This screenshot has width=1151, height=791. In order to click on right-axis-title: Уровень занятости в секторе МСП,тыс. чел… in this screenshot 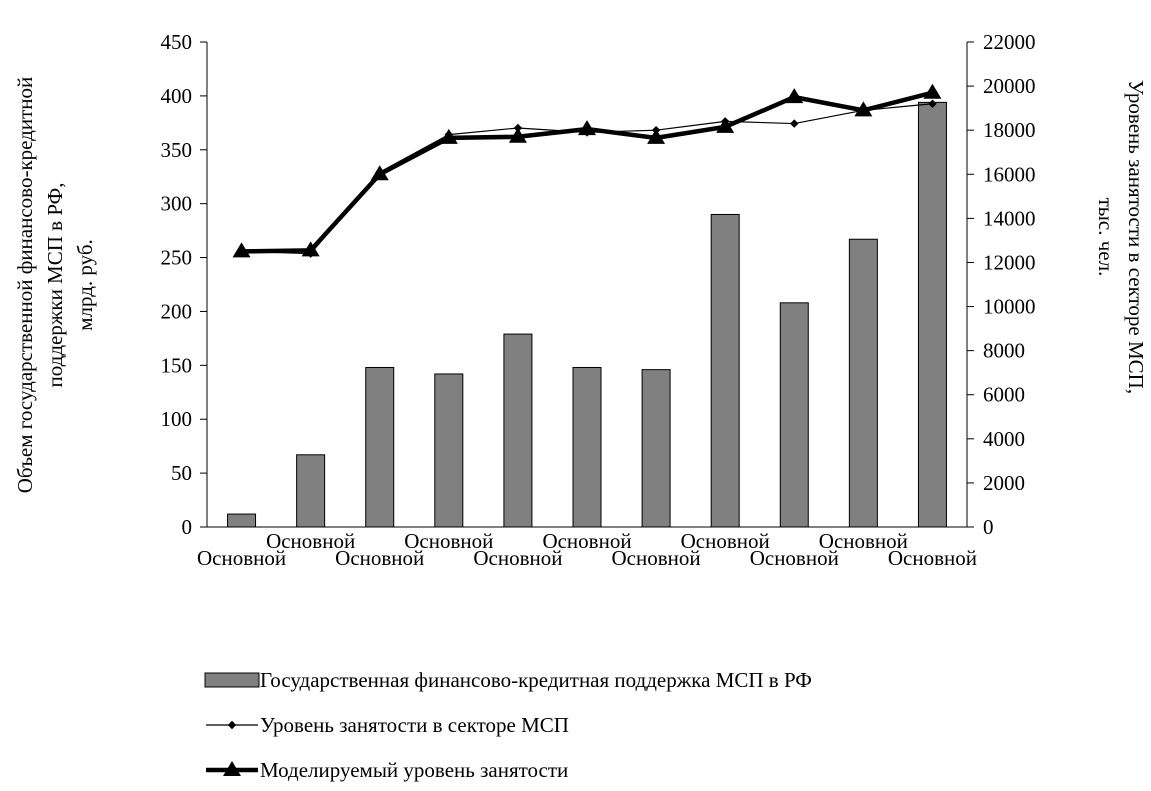, I will do `click(1121, 237)`.